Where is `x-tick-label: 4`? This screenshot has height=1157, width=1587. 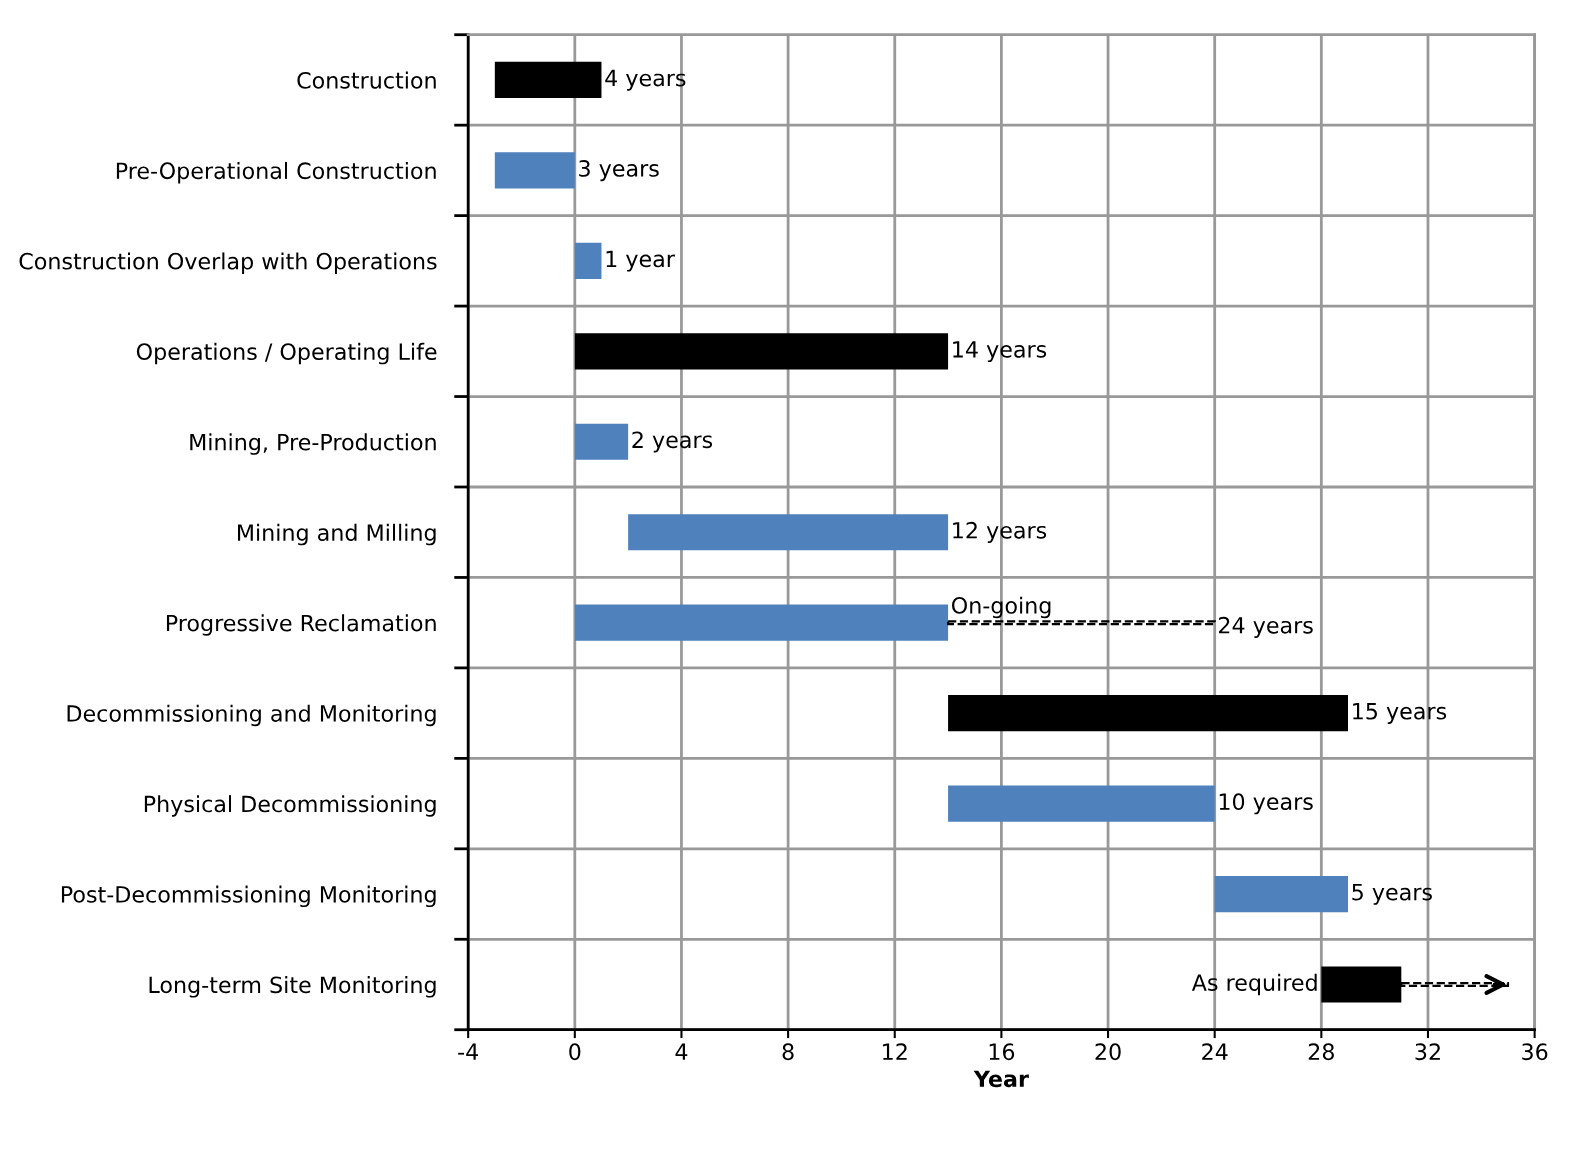
x-tick-label: 4 is located at coordinates (681, 1051).